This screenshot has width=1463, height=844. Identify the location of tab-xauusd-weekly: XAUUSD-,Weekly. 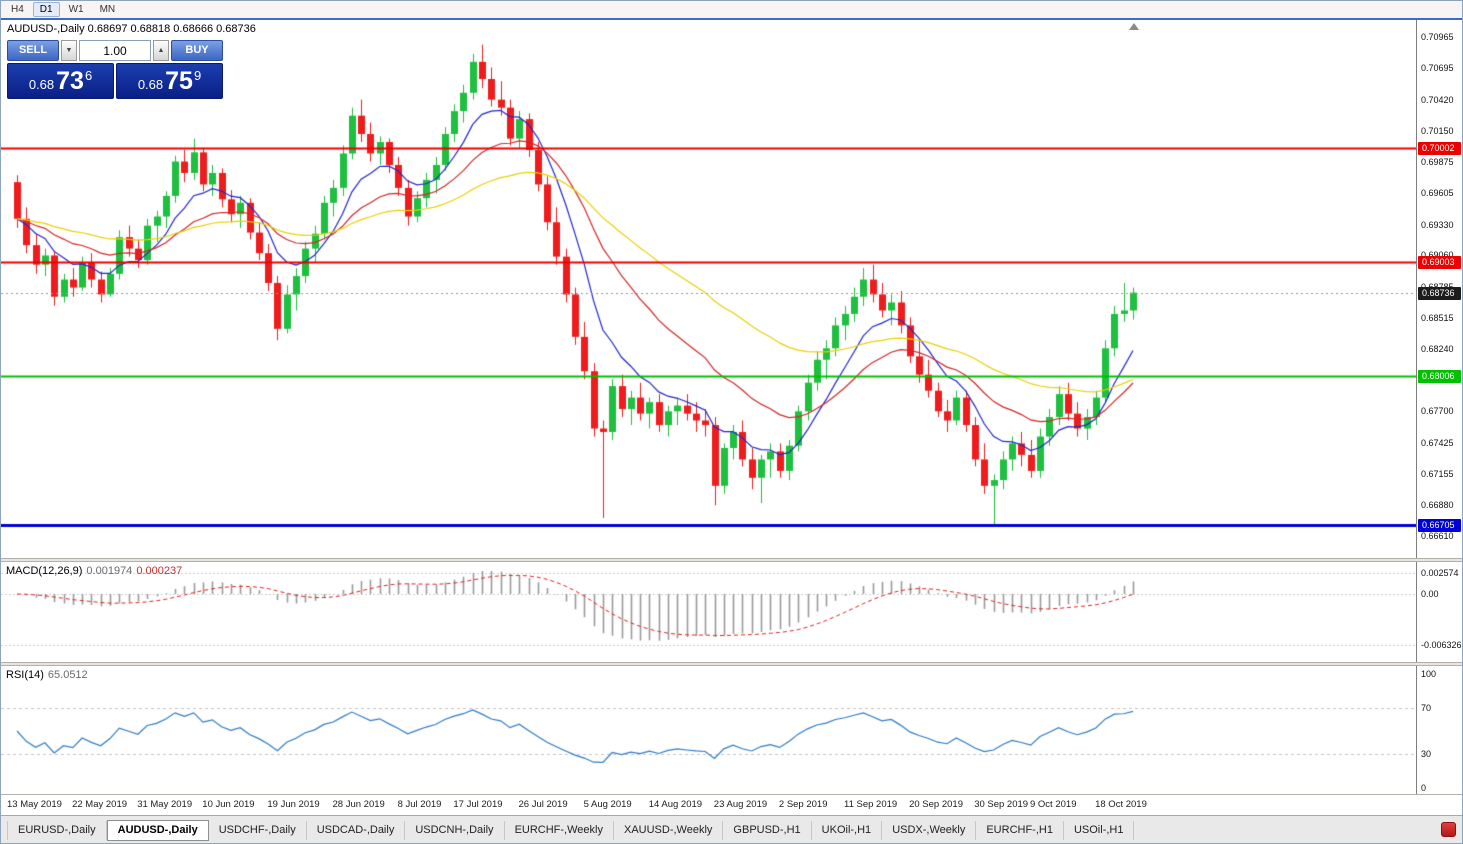
(669, 830).